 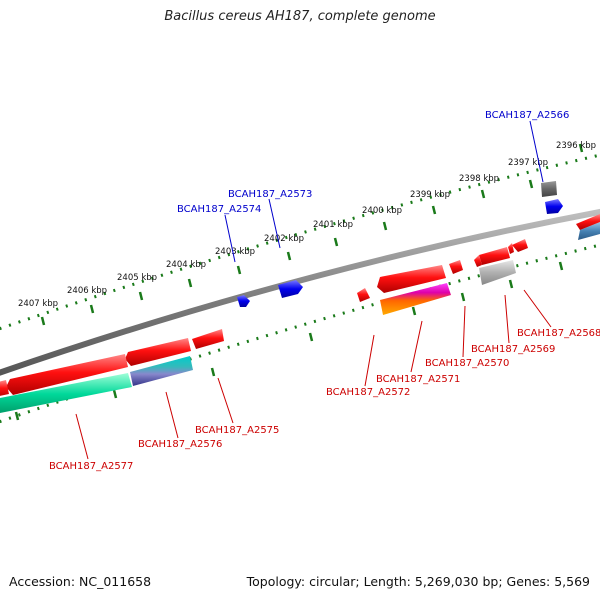 What do you see at coordinates (467, 363) in the screenshot?
I see `gene-label: BCAH187_A2570` at bounding box center [467, 363].